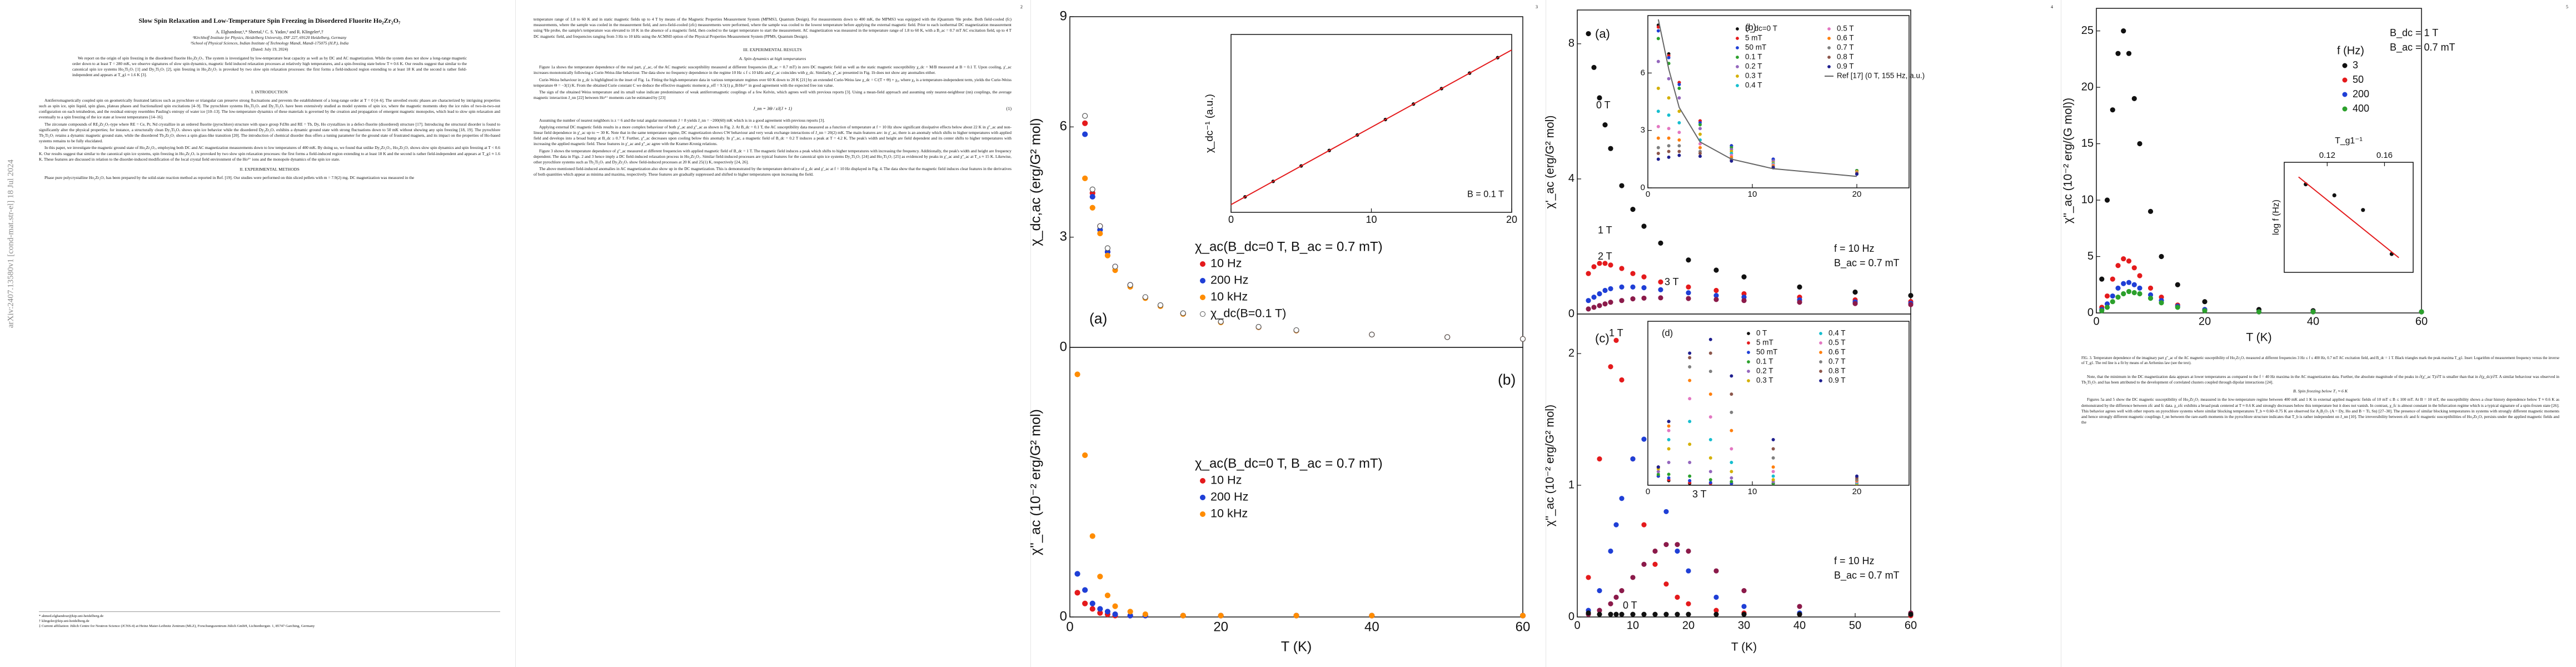  I want to click on plot-frame, so click(1371, 123).